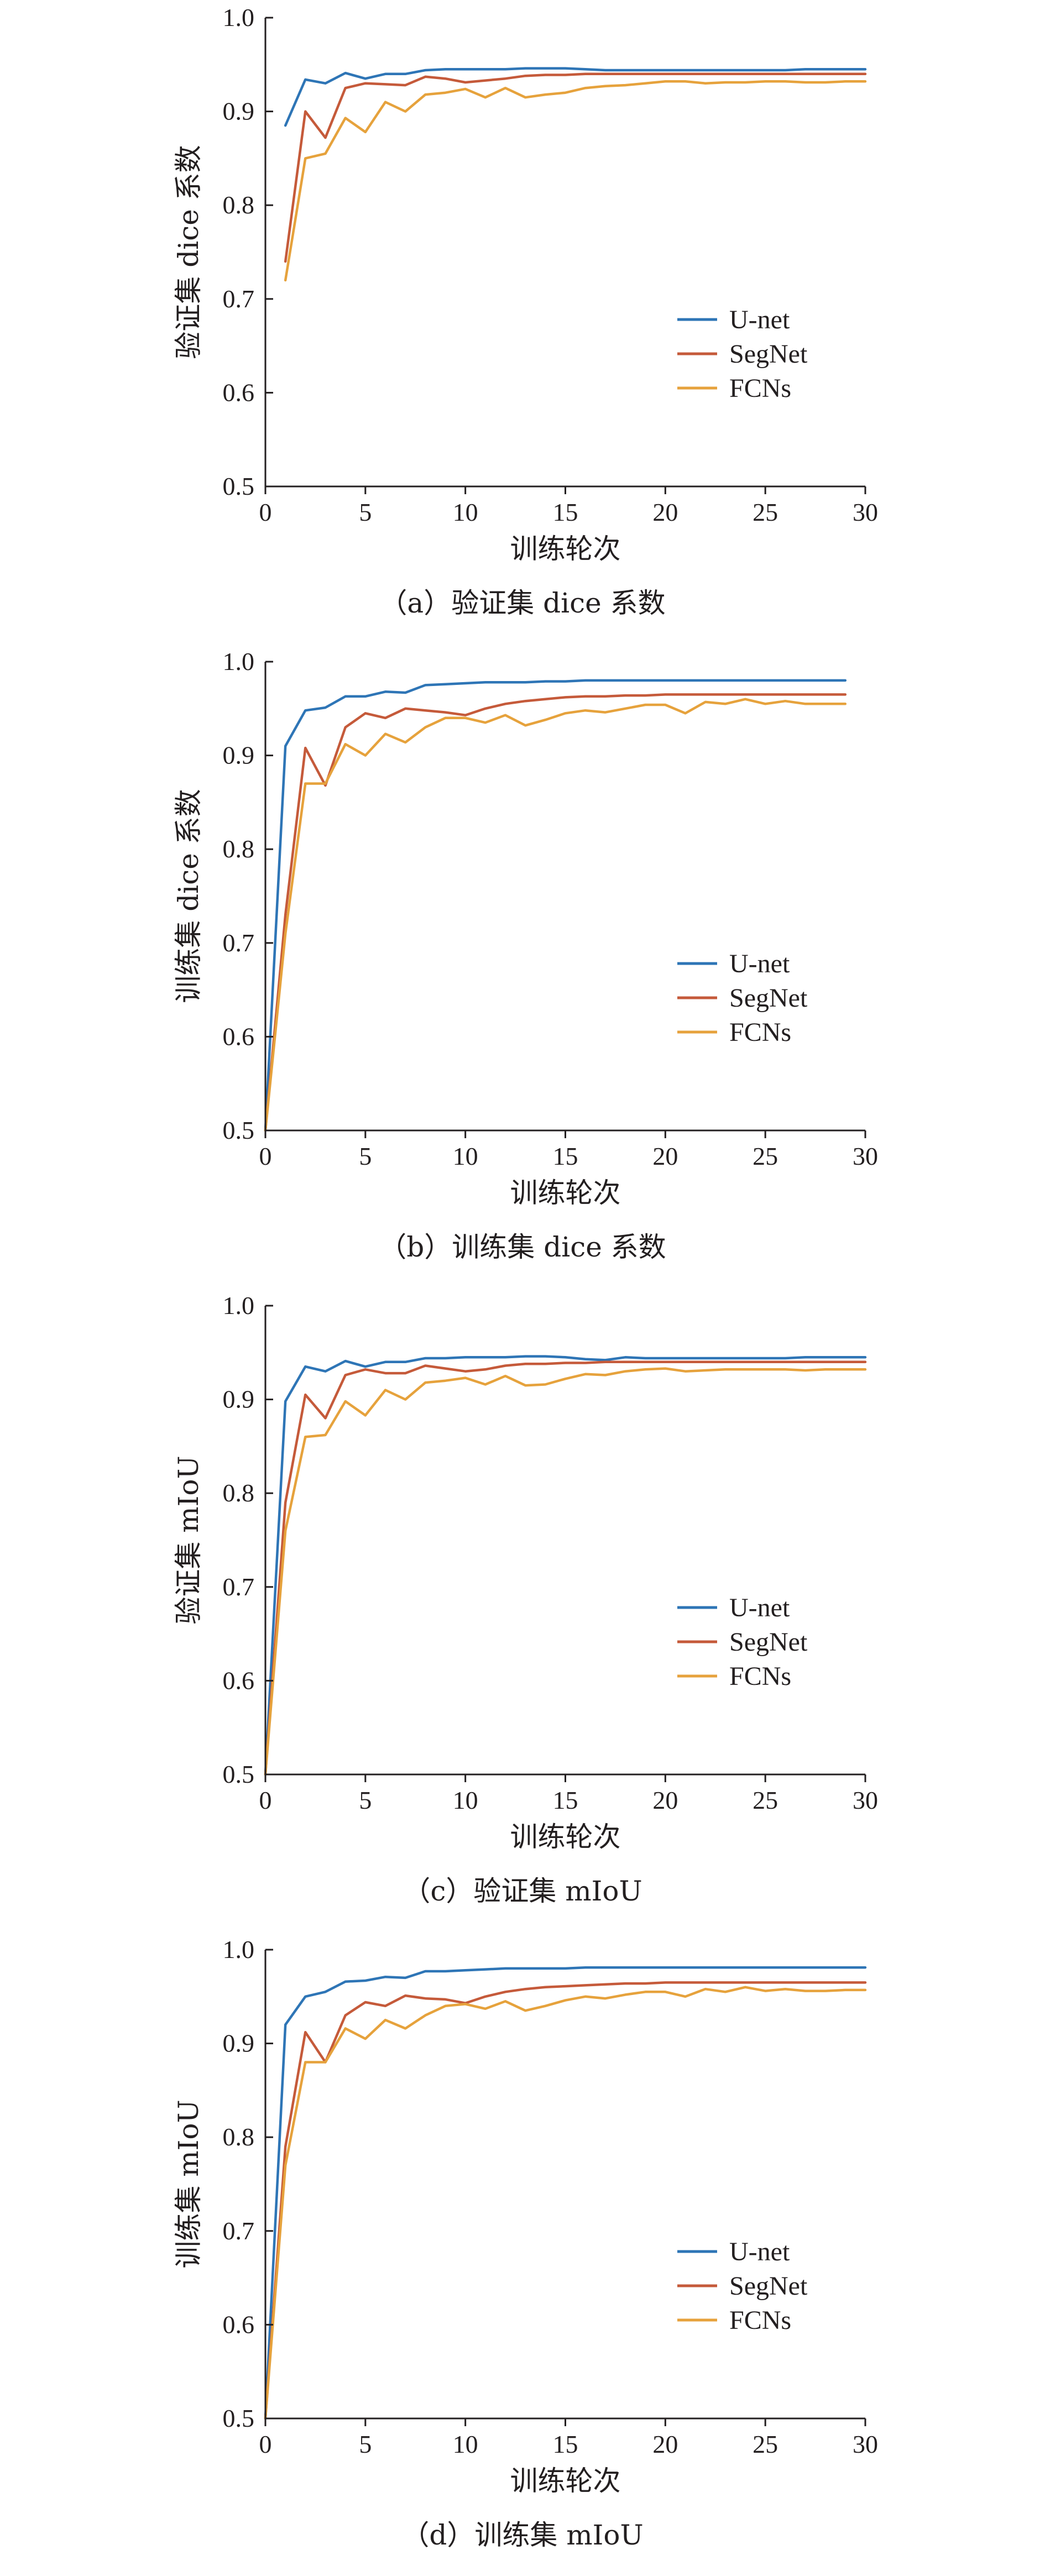 This screenshot has height=2576, width=1045. I want to click on y-axis-title: 验证集 dice 系数, so click(189, 252).